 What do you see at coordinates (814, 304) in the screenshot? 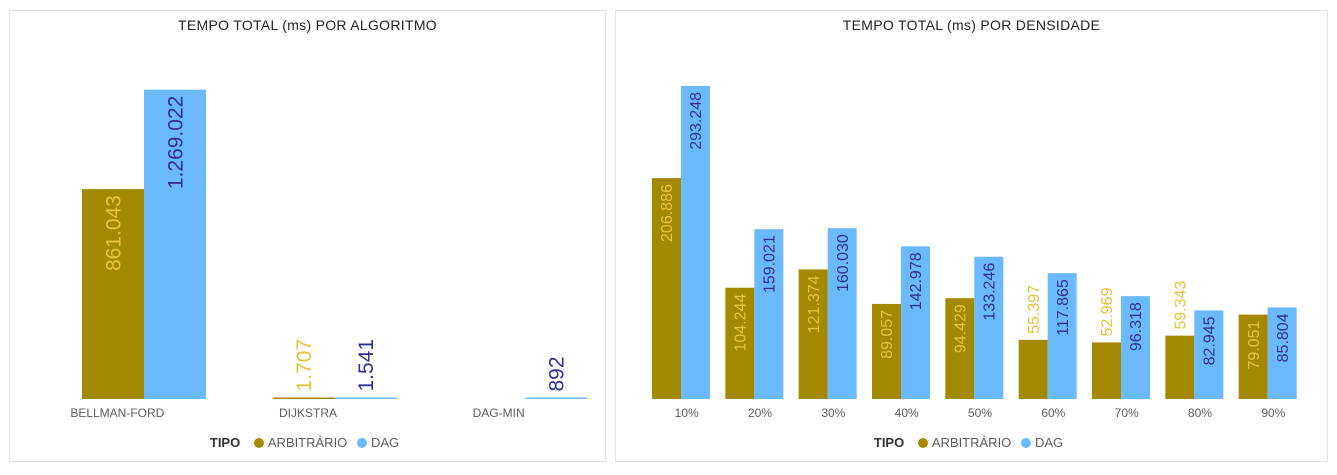
I see `data-label: 121.374` at bounding box center [814, 304].